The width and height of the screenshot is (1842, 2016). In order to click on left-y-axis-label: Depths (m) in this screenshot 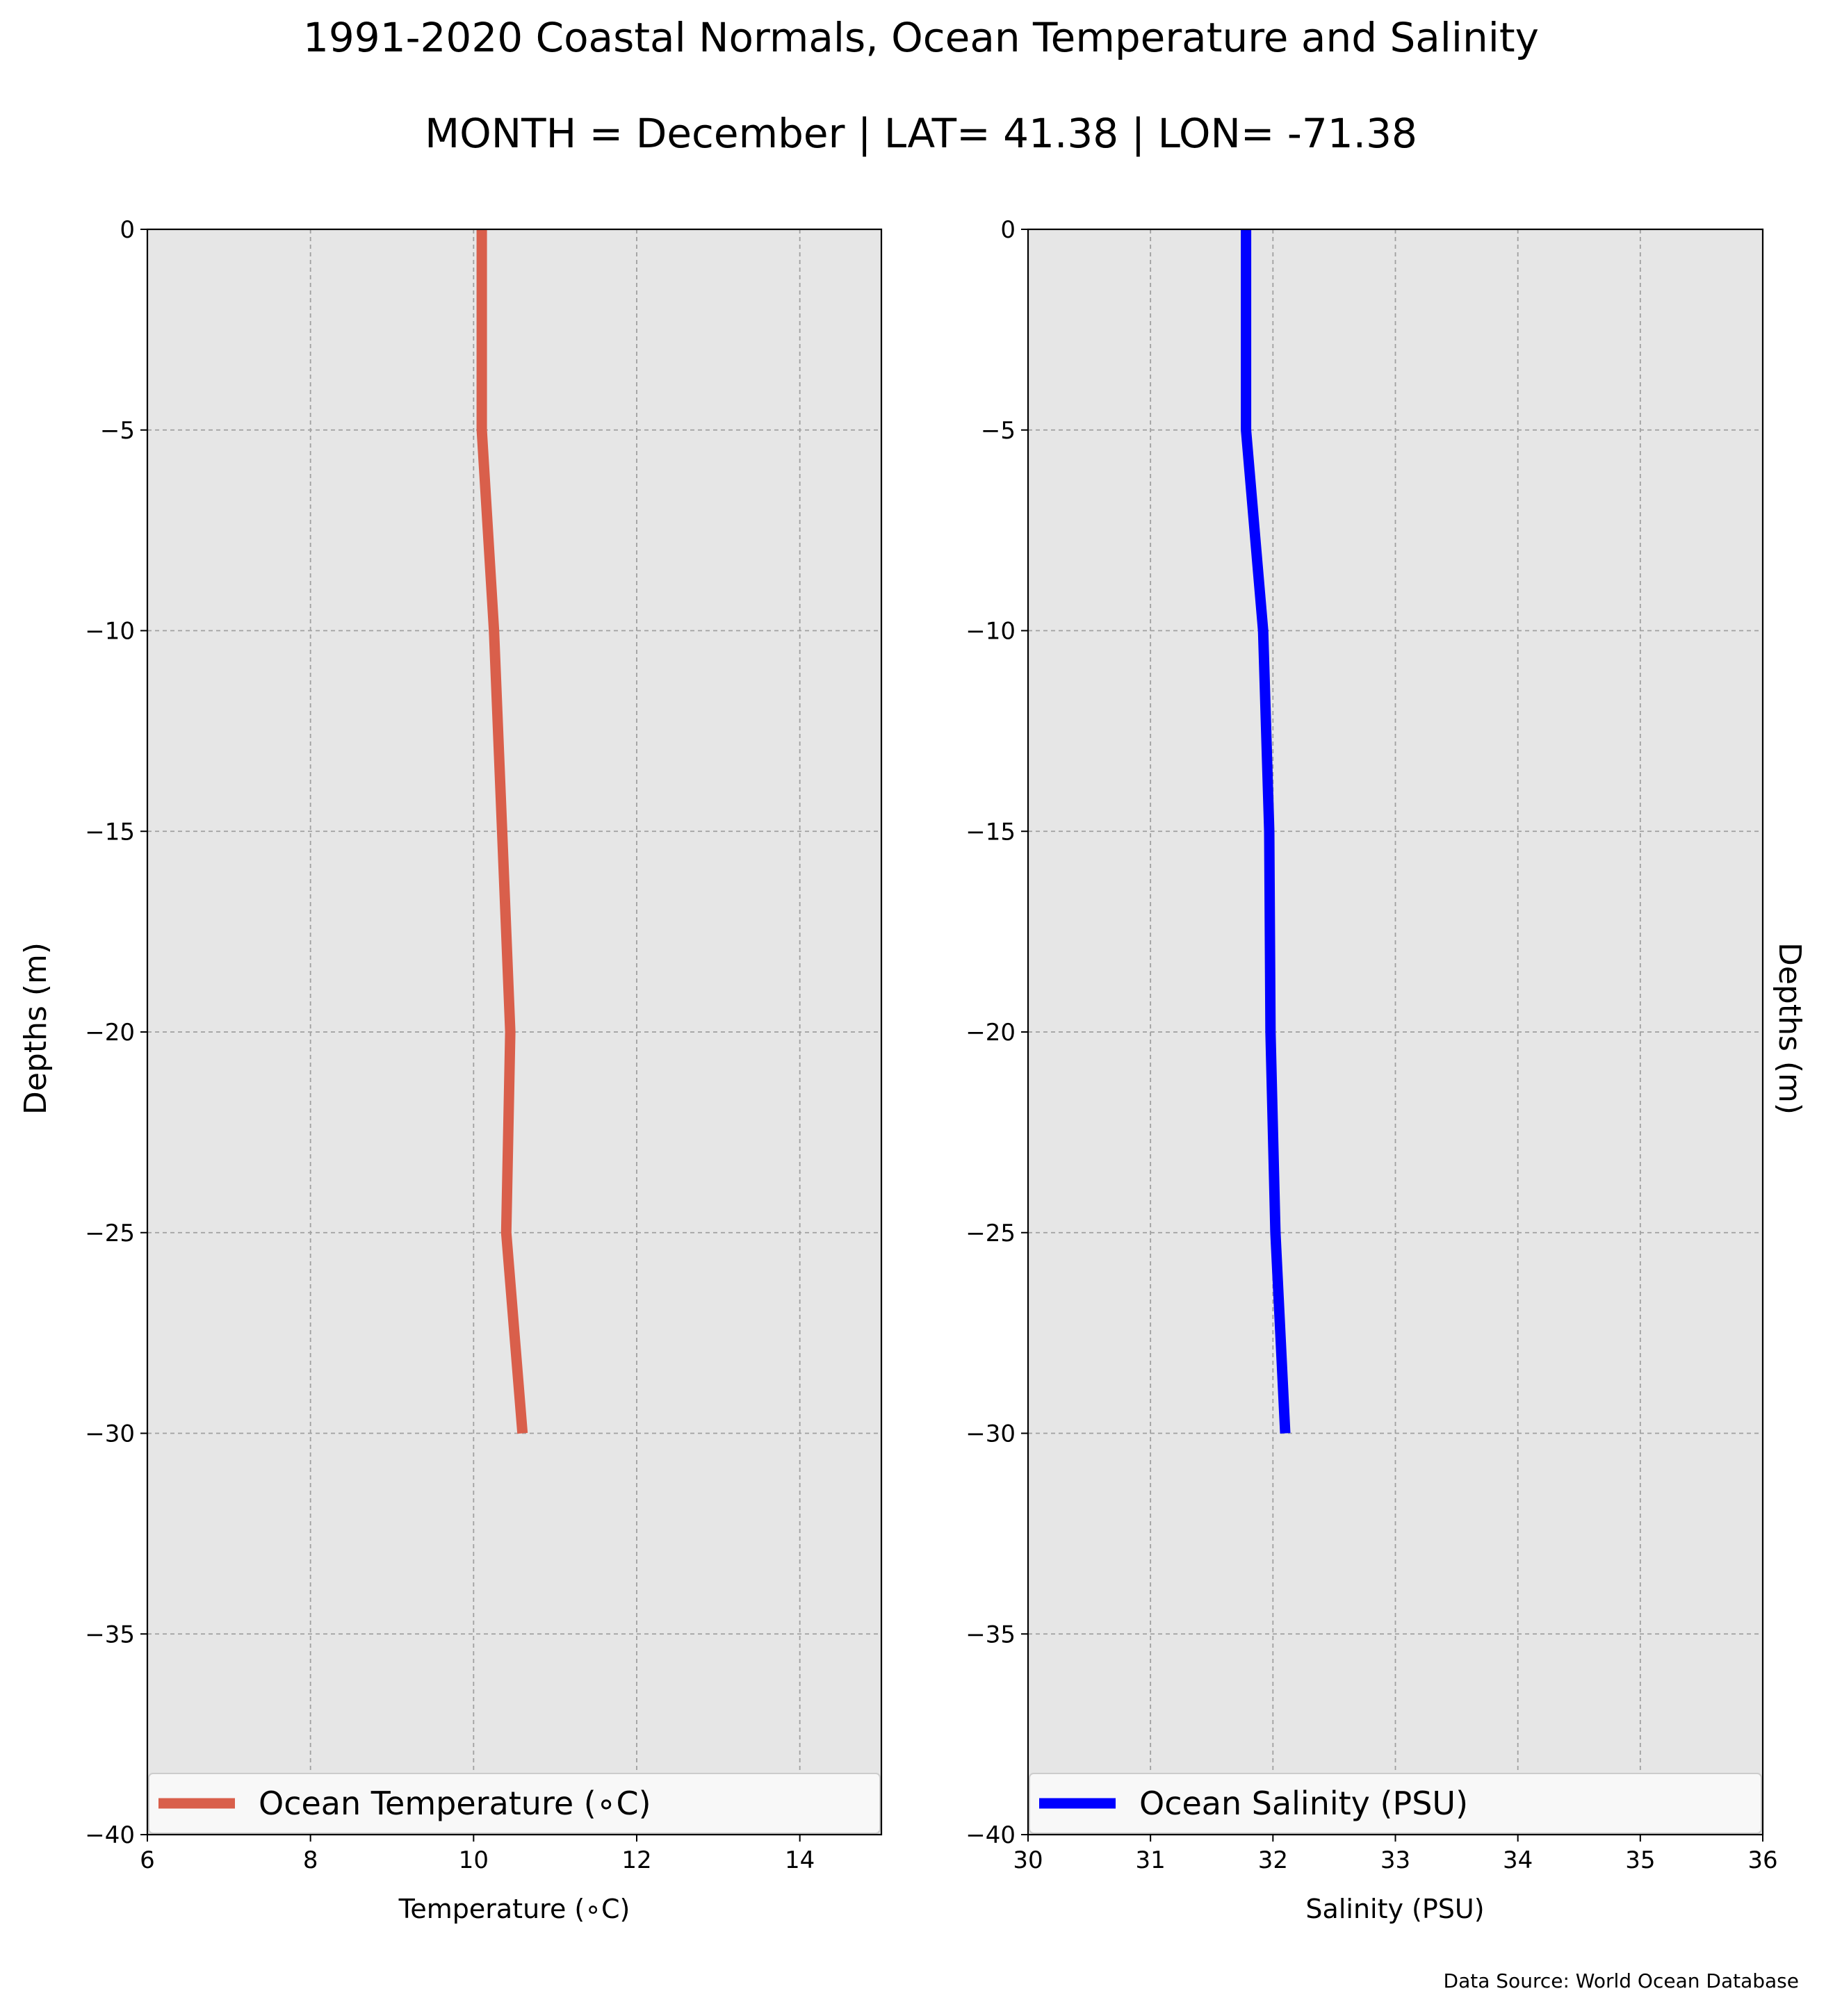, I will do `click(36, 1028)`.